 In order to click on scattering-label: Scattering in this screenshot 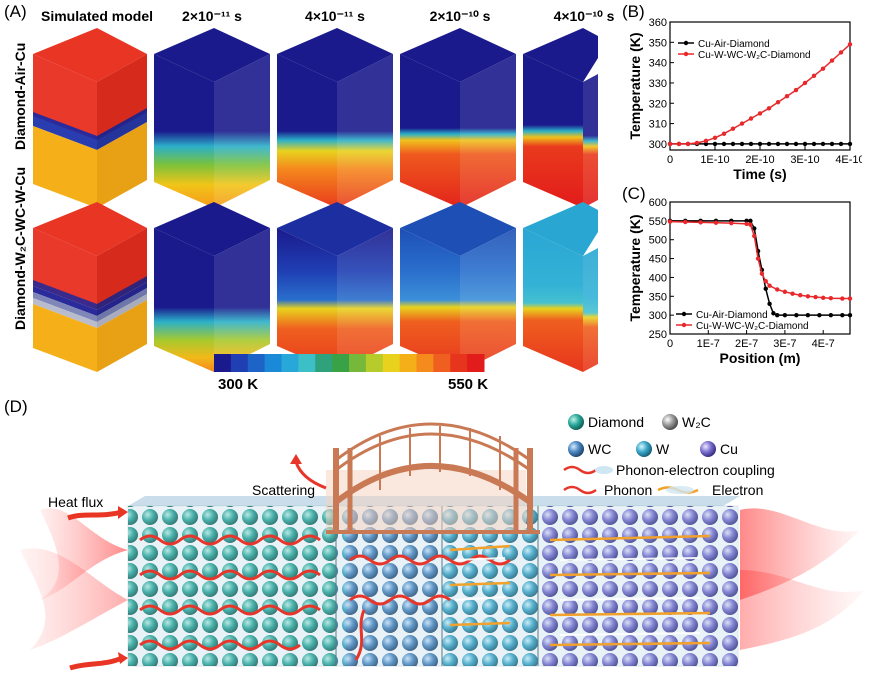, I will do `click(284, 490)`.